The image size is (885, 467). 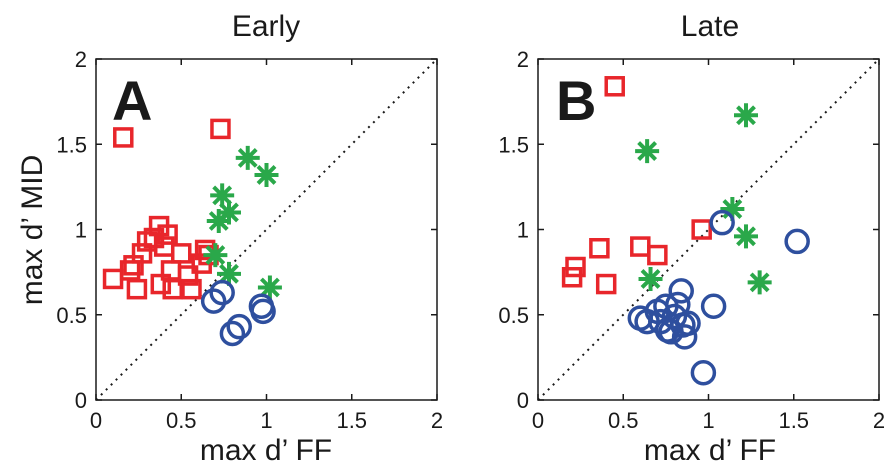 What do you see at coordinates (266, 450) in the screenshot?
I see `x-axis-label-early: max d’ FF` at bounding box center [266, 450].